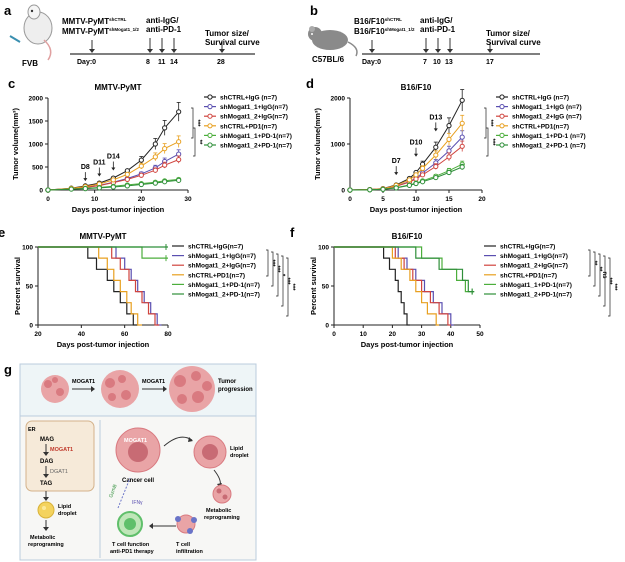 The image size is (625, 562). I want to click on reprogrammed-cell-icon, so click(222, 494).